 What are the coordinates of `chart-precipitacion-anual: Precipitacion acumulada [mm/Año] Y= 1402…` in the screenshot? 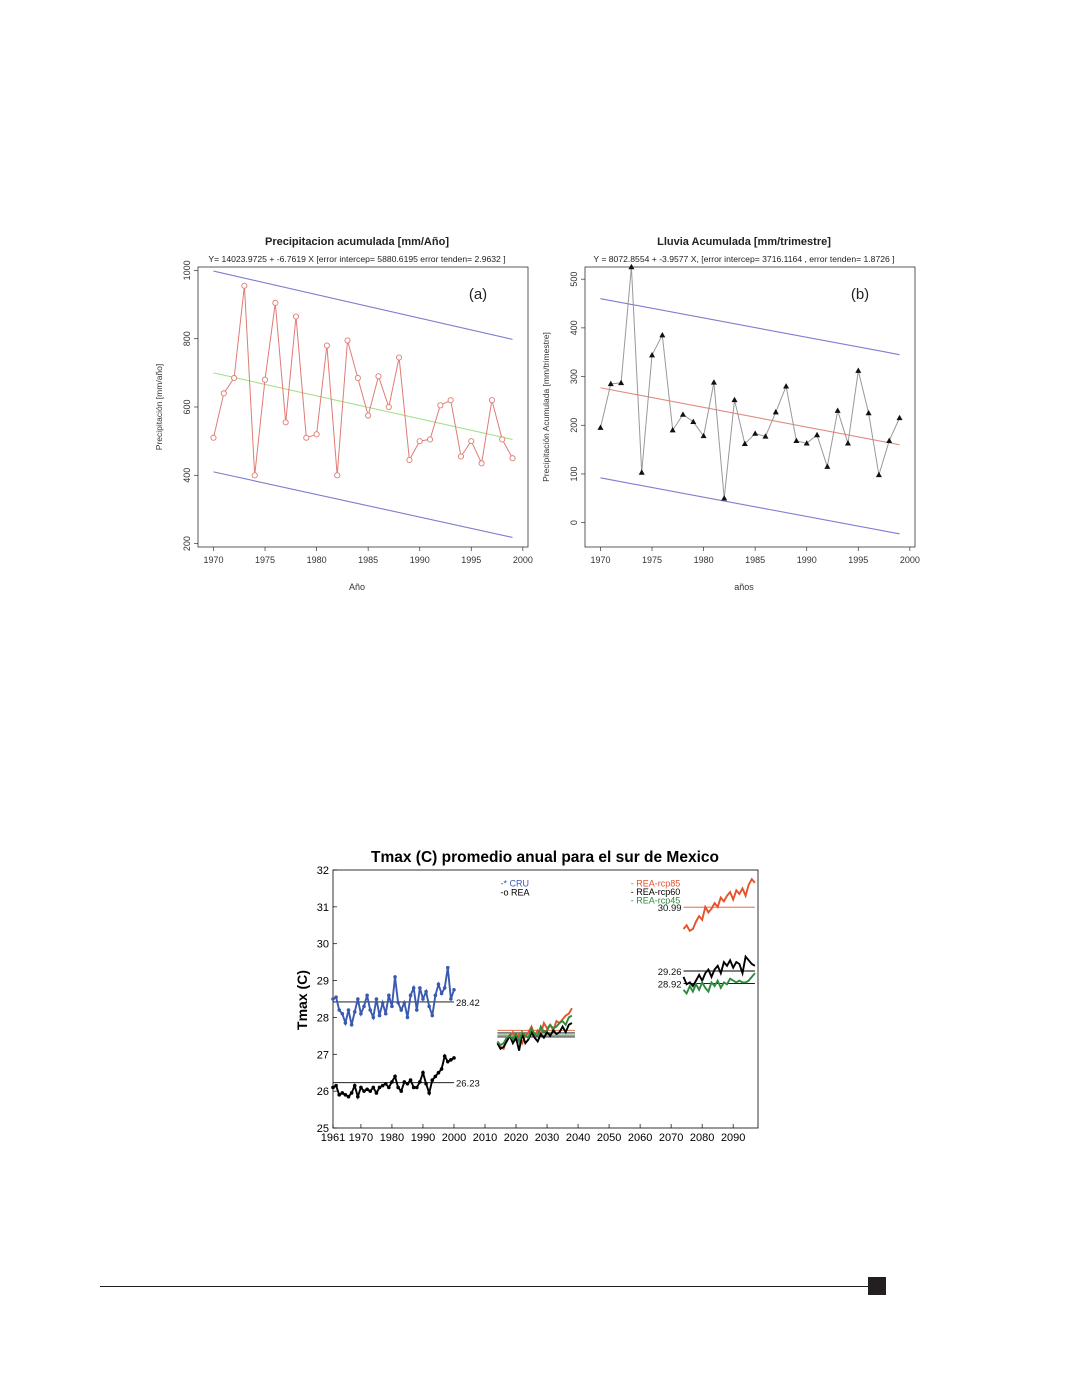 It's located at (343, 414).